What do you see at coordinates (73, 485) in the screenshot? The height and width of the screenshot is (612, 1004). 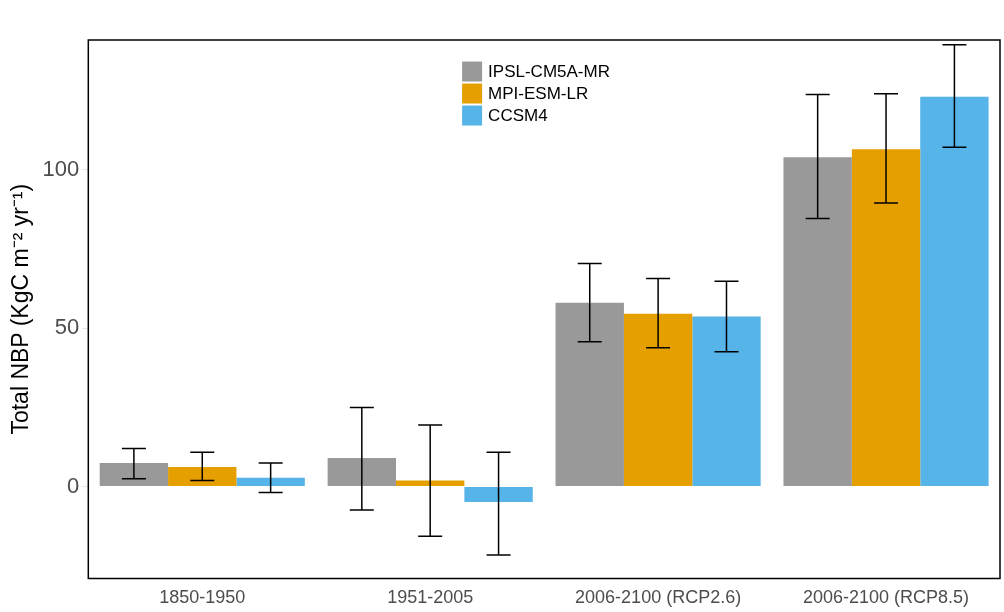 I see `y-tick-label: 0` at bounding box center [73, 485].